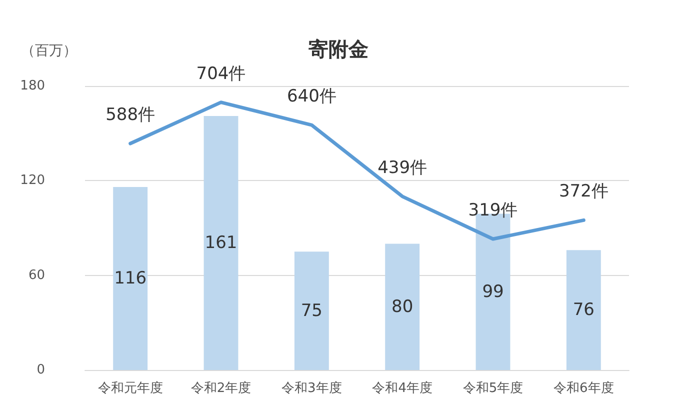 The image size is (677, 416). Describe the element at coordinates (32, 86) in the screenshot. I see `y-tick-label: 180` at that location.